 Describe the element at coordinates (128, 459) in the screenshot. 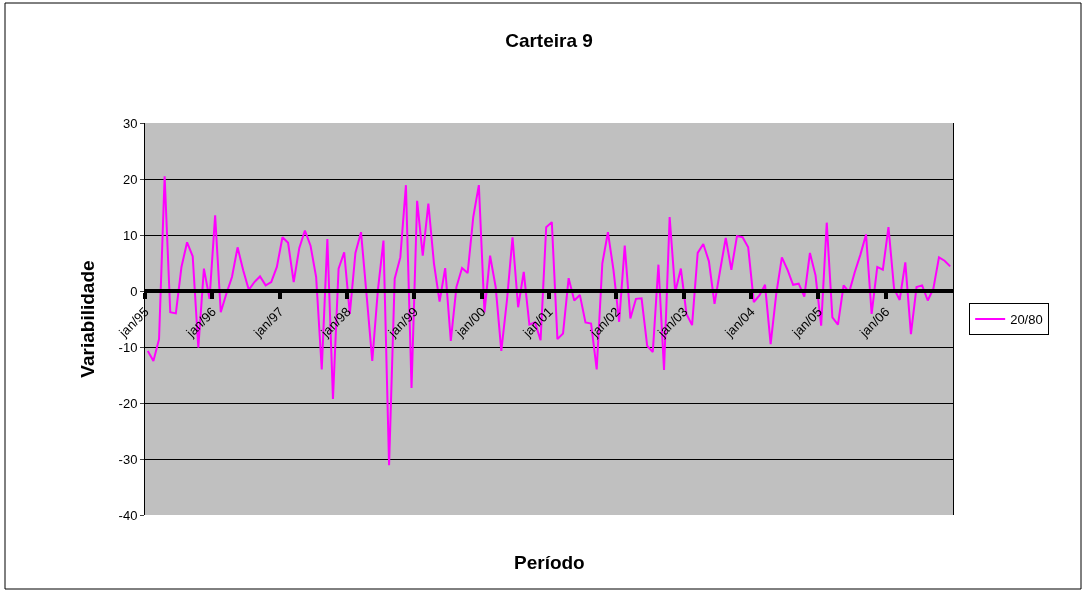

I see `y-tick-label: -30` at that location.